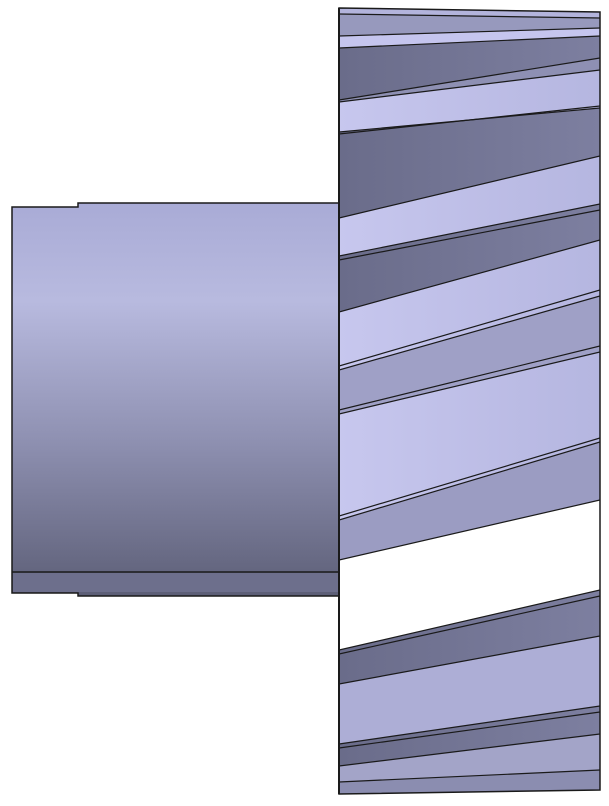 This screenshot has width=609, height=806. Describe the element at coordinates (175, 582) in the screenshot. I see `hub-bottom-band` at that location.